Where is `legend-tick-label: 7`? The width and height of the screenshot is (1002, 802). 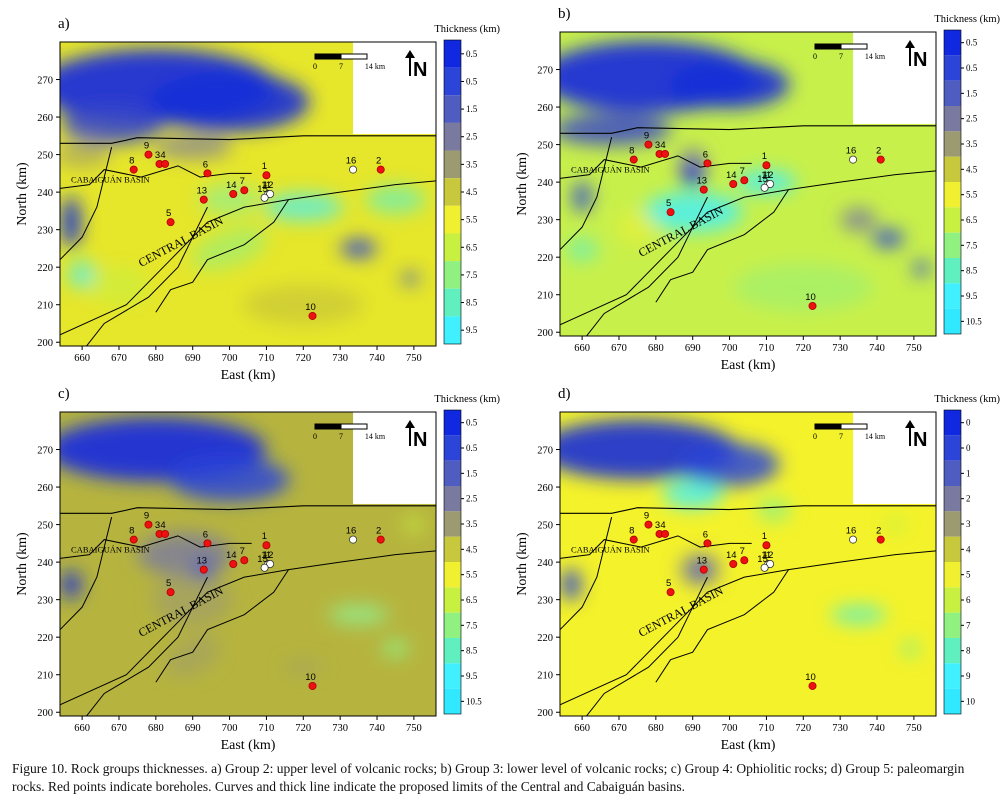 legend-tick-label: 7 is located at coordinates (968, 625).